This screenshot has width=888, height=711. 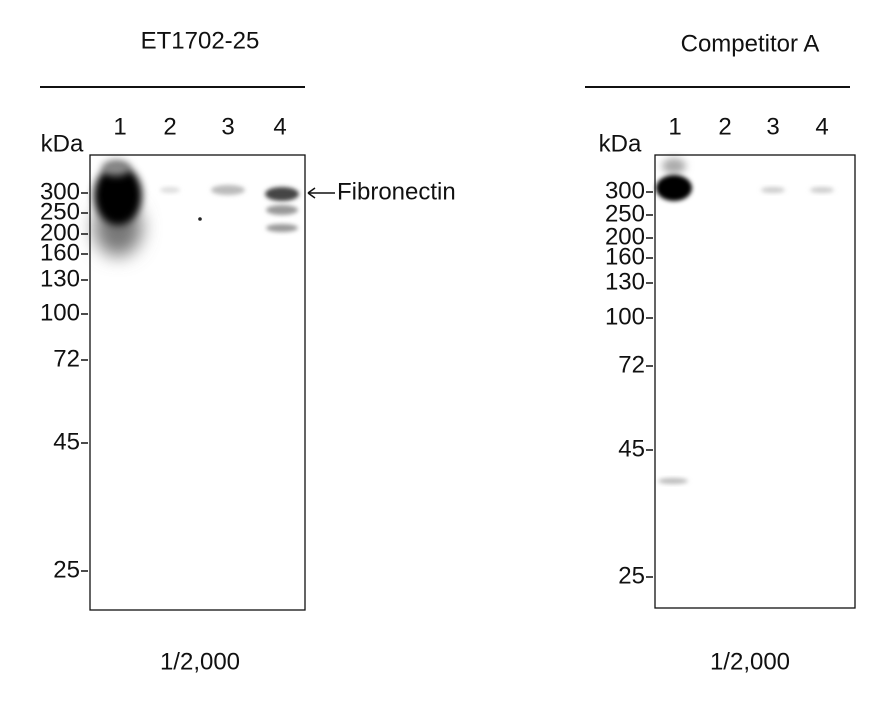 What do you see at coordinates (750, 43) in the screenshot?
I see `panel-title: Competitor A` at bounding box center [750, 43].